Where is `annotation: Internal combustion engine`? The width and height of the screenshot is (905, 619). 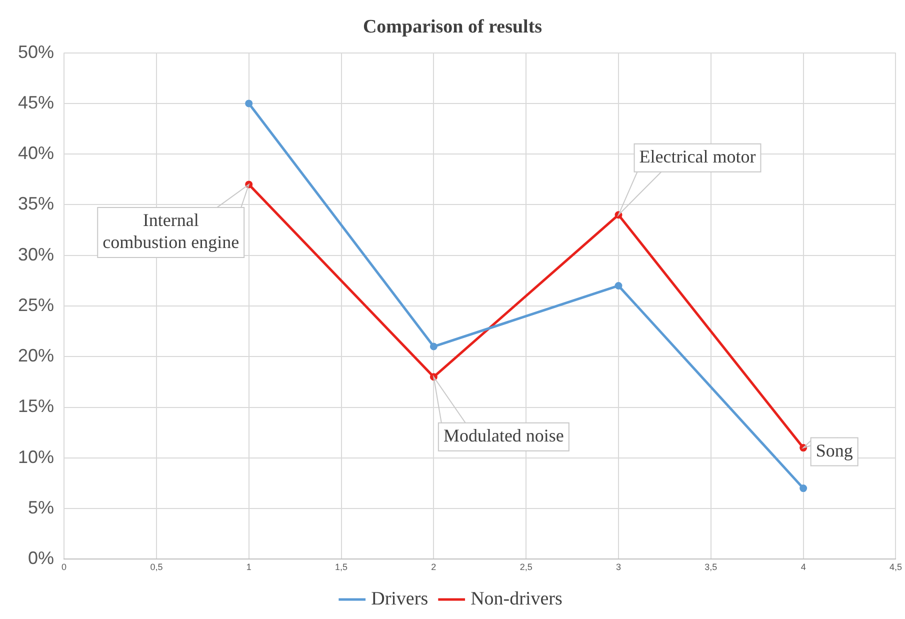 annotation: Internal combustion engine is located at coordinates (171, 231).